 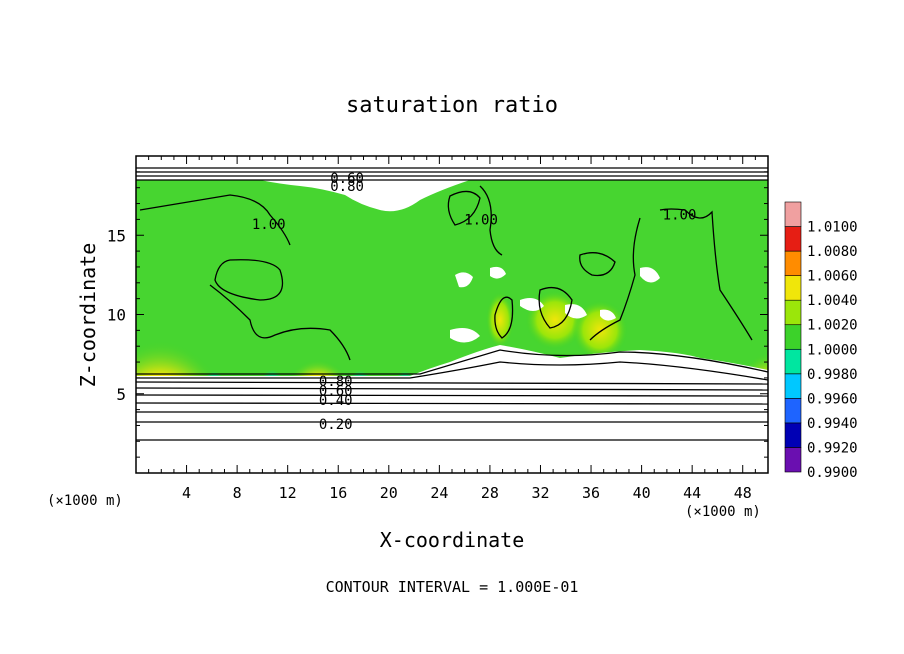 I want to click on colorbar-label: 1.0060, so click(x=832, y=277).